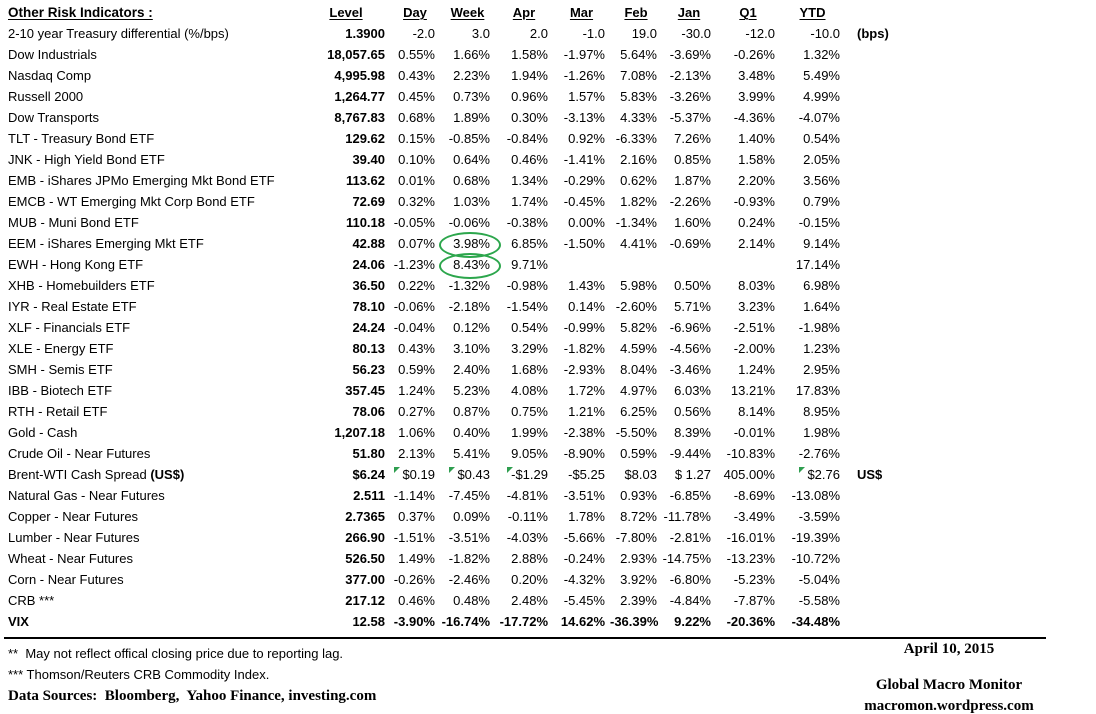 The width and height of the screenshot is (1096, 714). What do you see at coordinates (470, 266) in the screenshot?
I see `value-cell: 8.43%` at bounding box center [470, 266].